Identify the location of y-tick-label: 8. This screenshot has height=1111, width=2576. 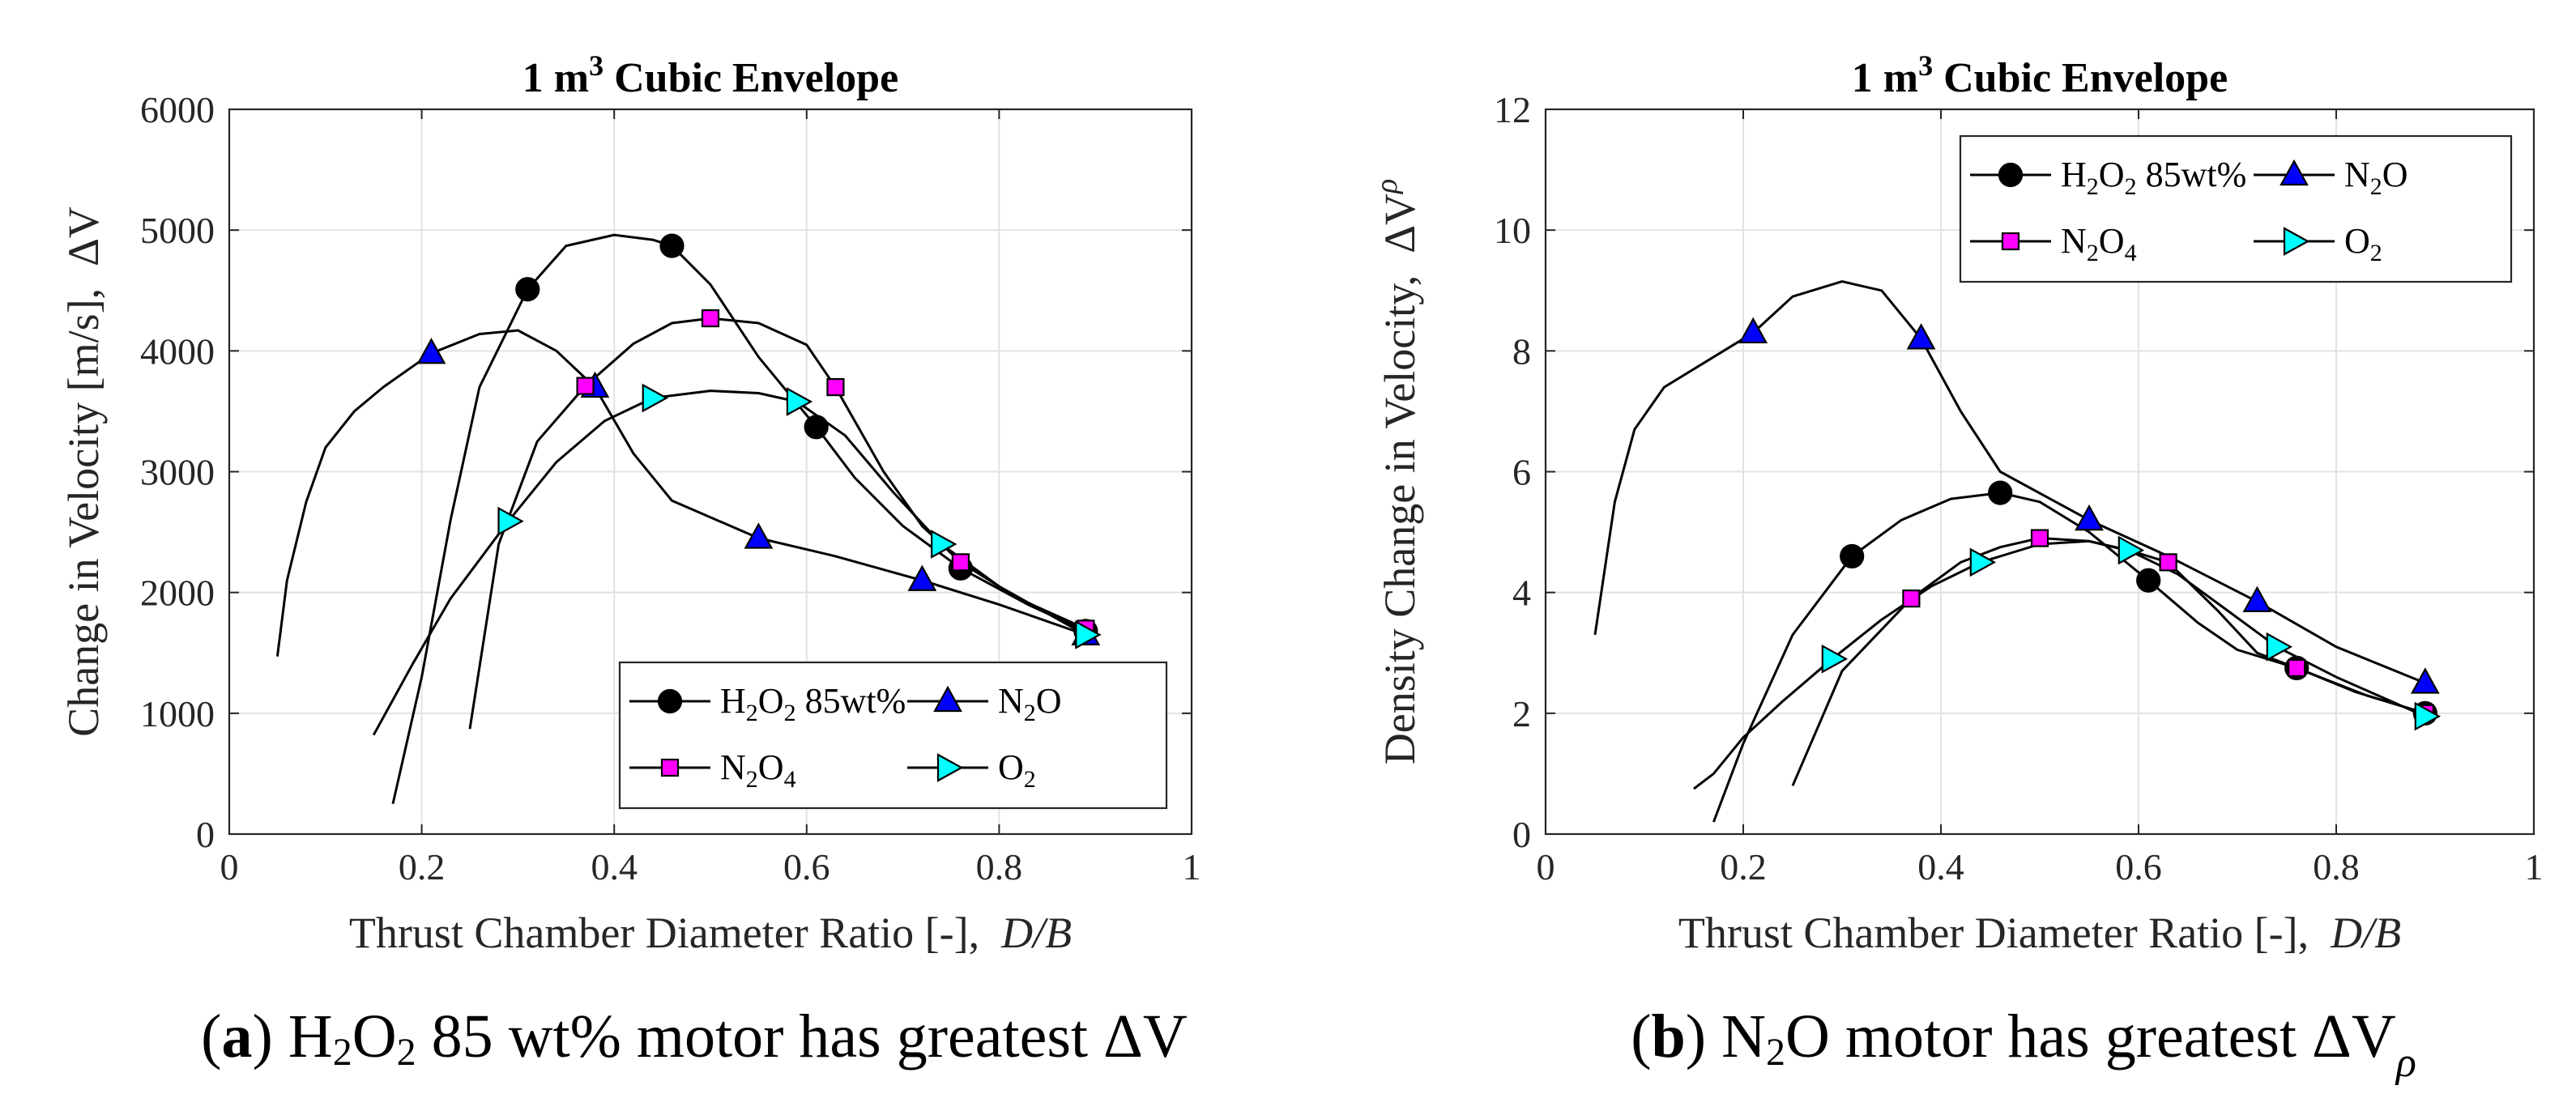
(1522, 351).